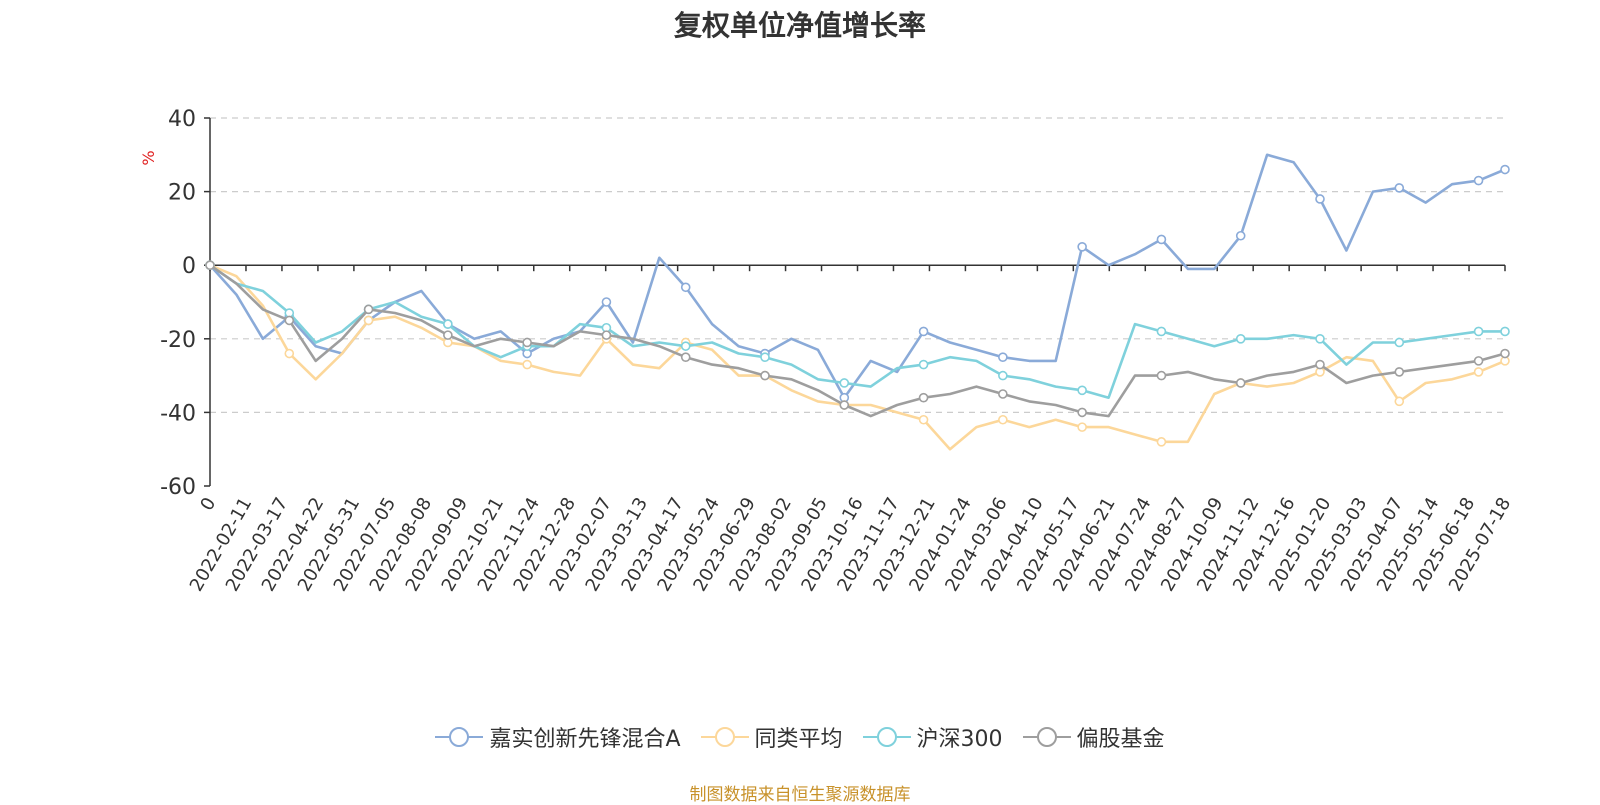  What do you see at coordinates (189, 266) in the screenshot?
I see `y-tick-label: 0` at bounding box center [189, 266].